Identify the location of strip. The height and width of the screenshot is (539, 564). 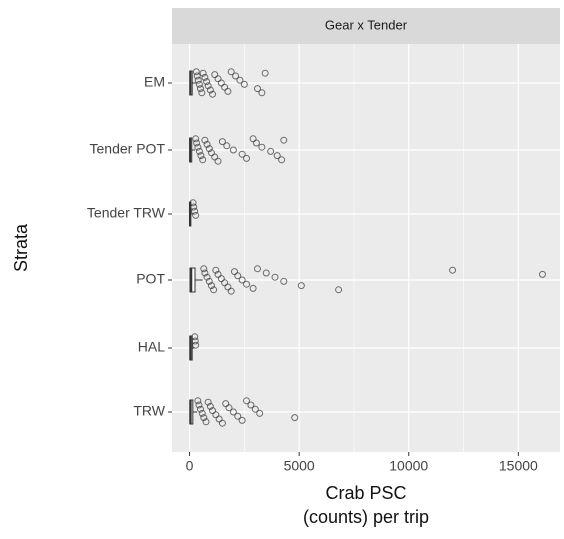
(366, 26).